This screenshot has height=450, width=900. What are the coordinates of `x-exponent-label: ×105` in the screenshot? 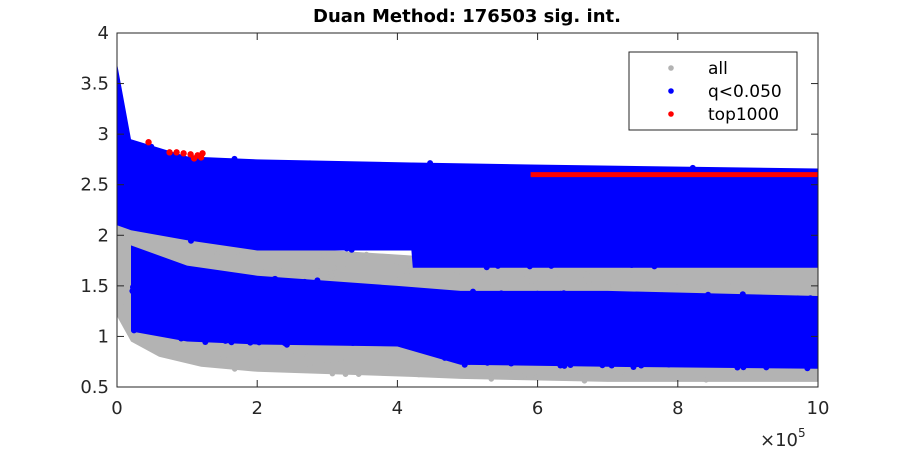 It's located at (783, 438).